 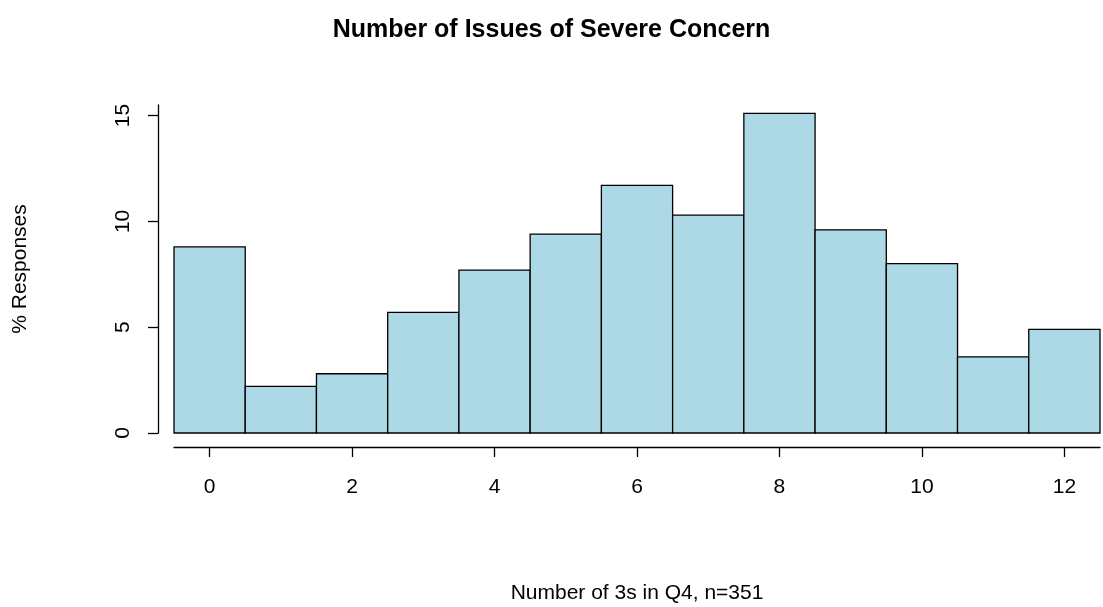 What do you see at coordinates (494, 485) in the screenshot?
I see `x-tick-label: 4` at bounding box center [494, 485].